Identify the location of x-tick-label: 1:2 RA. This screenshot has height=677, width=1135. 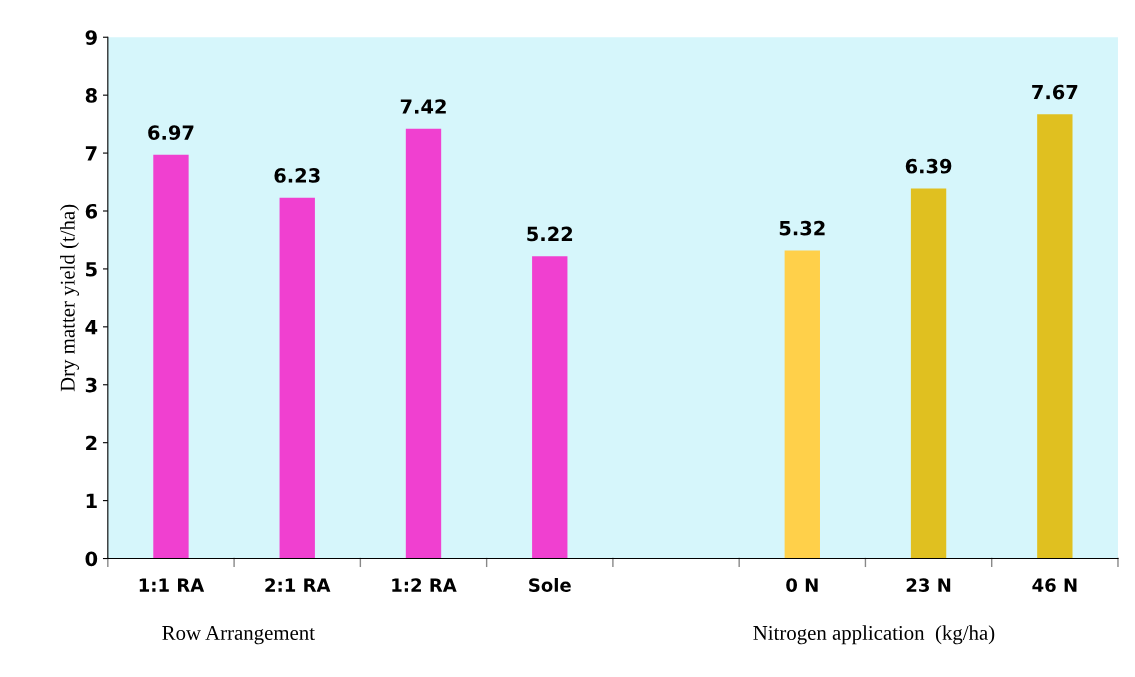
(424, 585).